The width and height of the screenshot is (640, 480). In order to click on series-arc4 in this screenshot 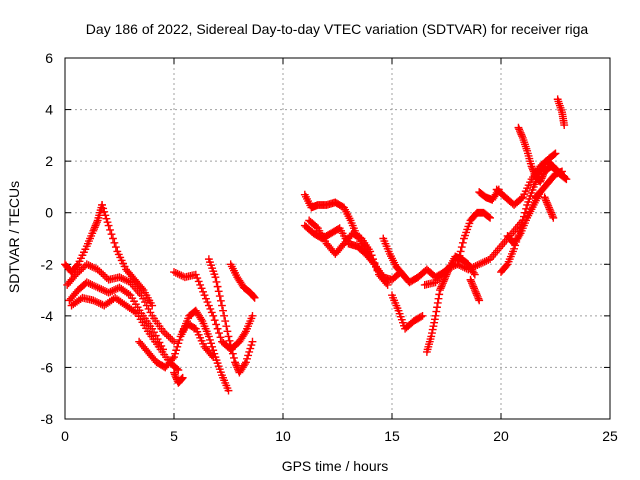, I will do `click(116, 316)`.